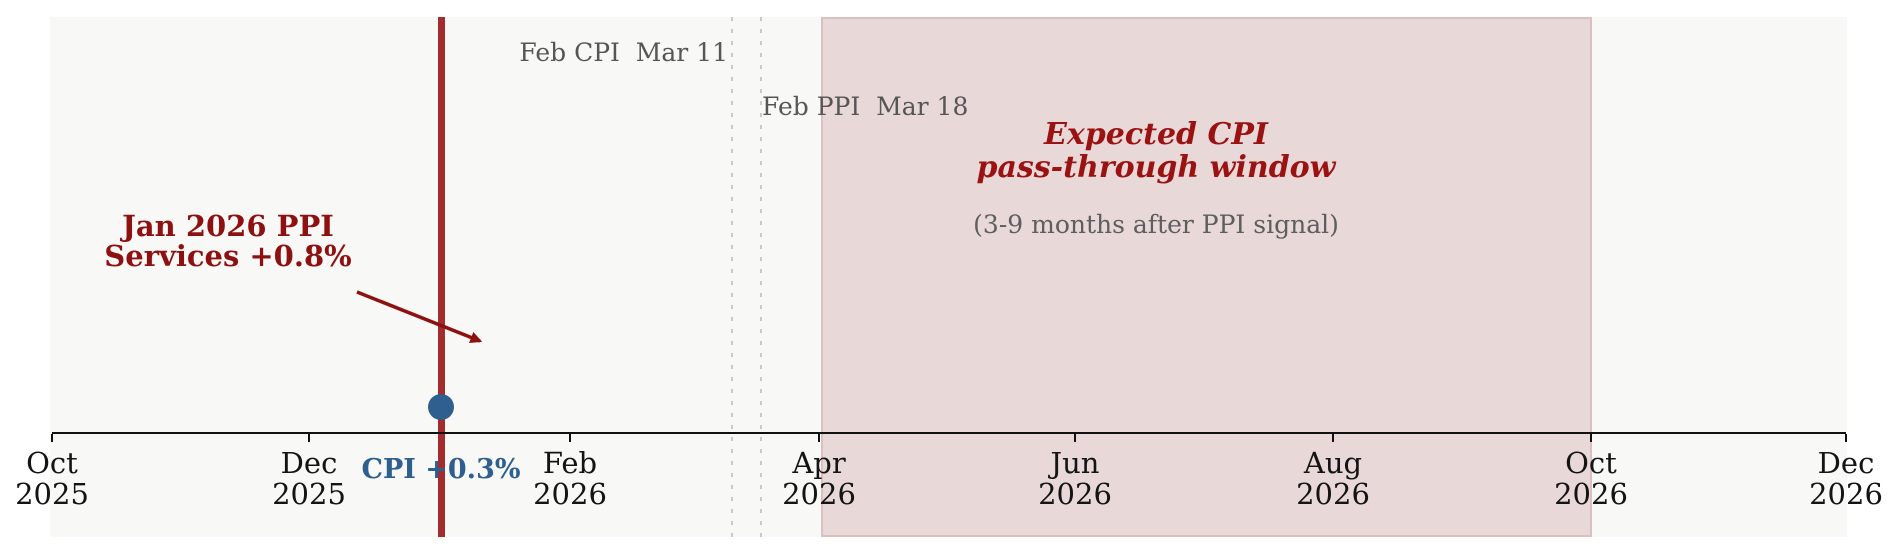 The height and width of the screenshot is (556, 1900). Describe the element at coordinates (1156, 134) in the screenshot. I see `window-title-line1: Expected CPI` at that location.